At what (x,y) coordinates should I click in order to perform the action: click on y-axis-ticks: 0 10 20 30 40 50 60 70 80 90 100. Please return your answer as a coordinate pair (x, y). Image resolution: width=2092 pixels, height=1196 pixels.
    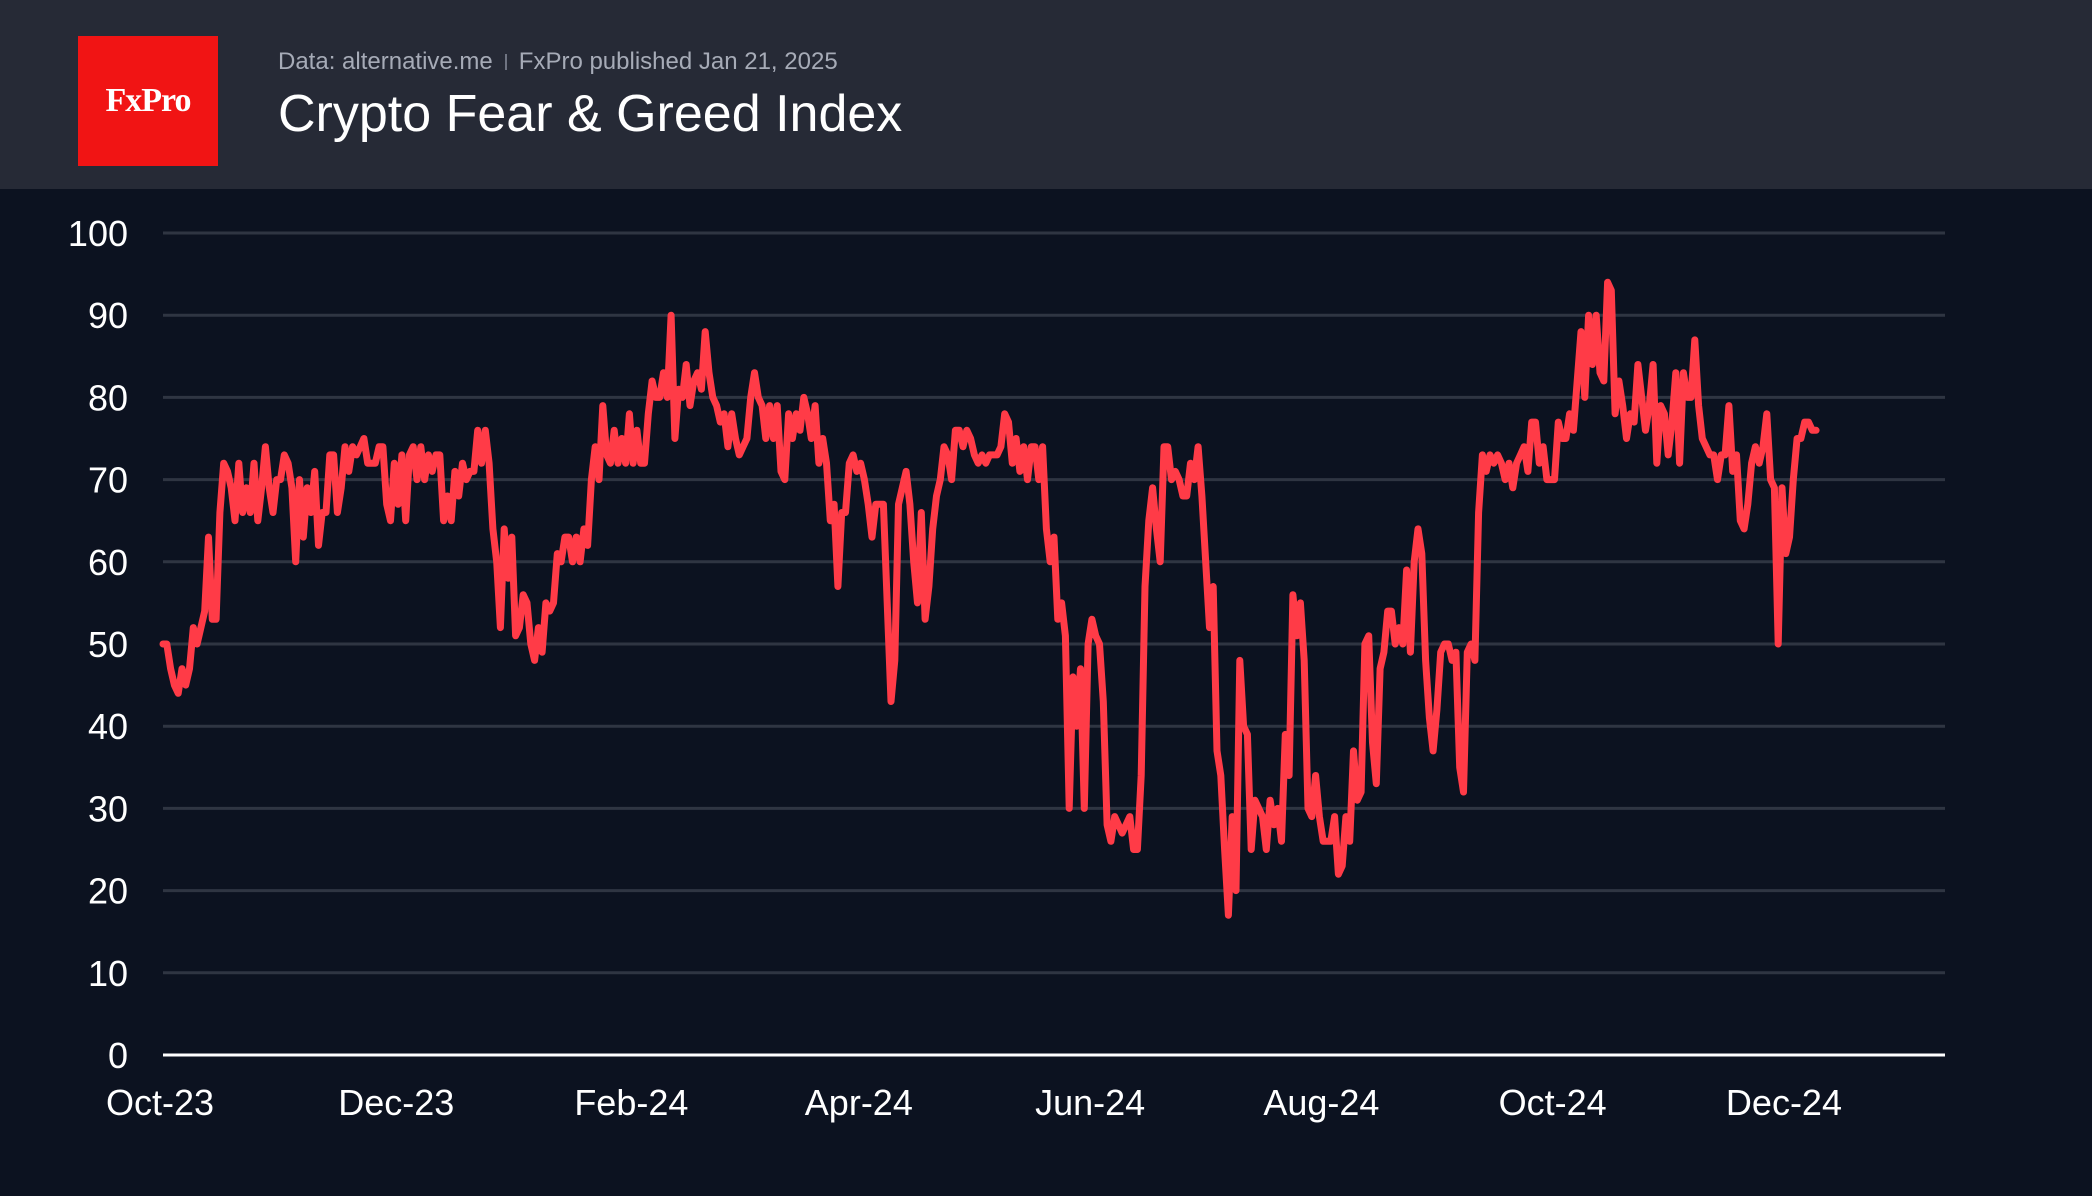
    Looking at the image, I should click on (98, 644).